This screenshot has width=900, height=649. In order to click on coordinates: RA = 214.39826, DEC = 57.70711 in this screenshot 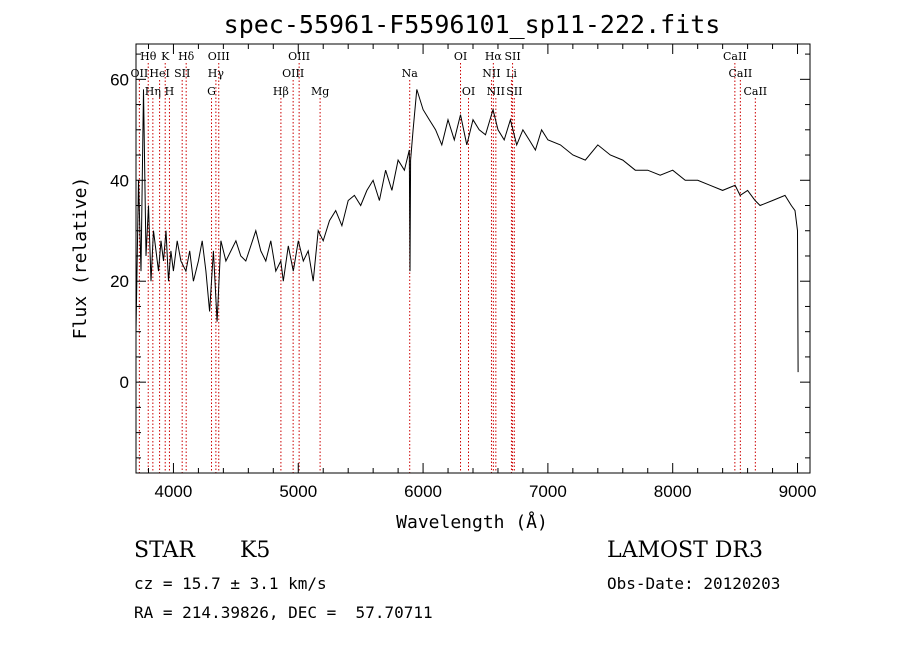, I will do `click(283, 612)`.